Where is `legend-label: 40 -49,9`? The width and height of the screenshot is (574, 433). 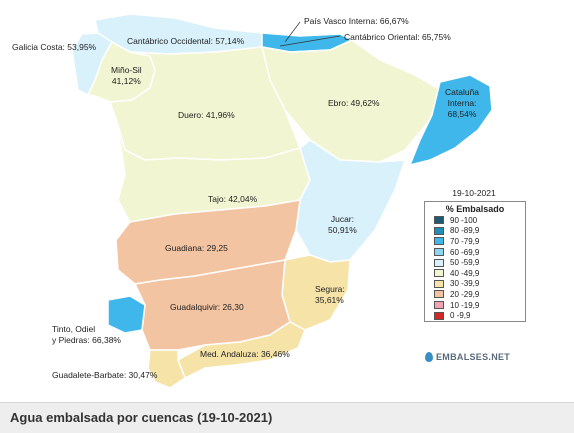 legend-label: 40 -49,9 is located at coordinates (465, 273).